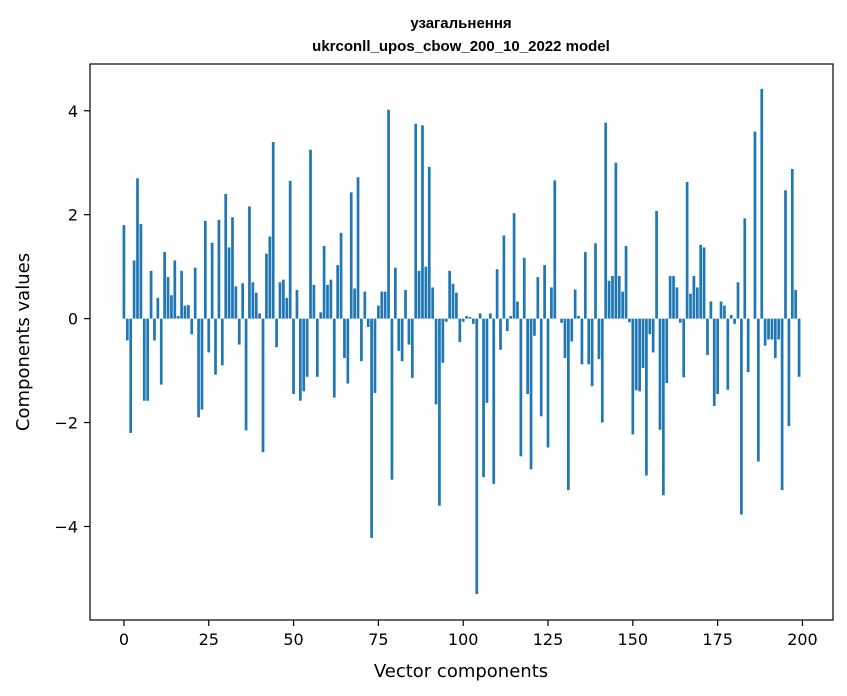 The width and height of the screenshot is (847, 696). What do you see at coordinates (66, 526) in the screenshot?
I see `y-tick-label: −4` at bounding box center [66, 526].